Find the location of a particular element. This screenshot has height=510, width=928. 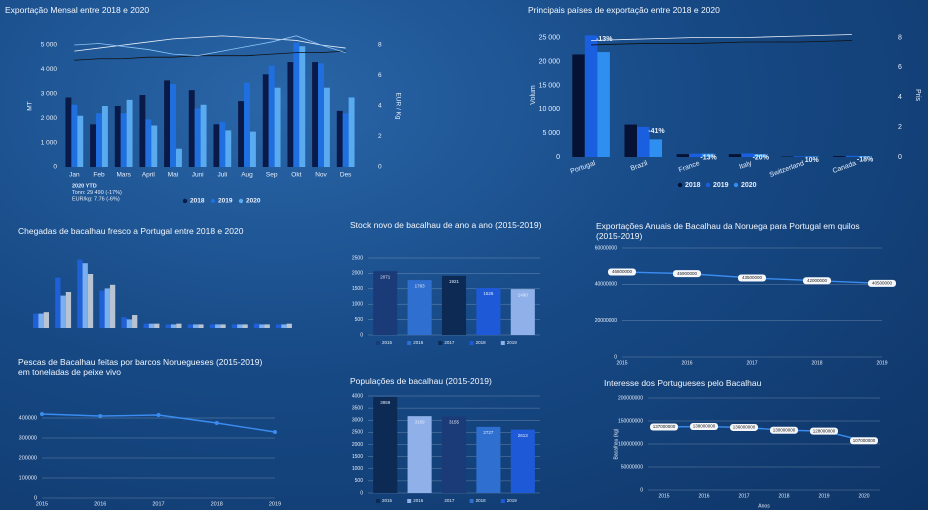

y-tick-label: 1000 is located at coordinates (357, 305).